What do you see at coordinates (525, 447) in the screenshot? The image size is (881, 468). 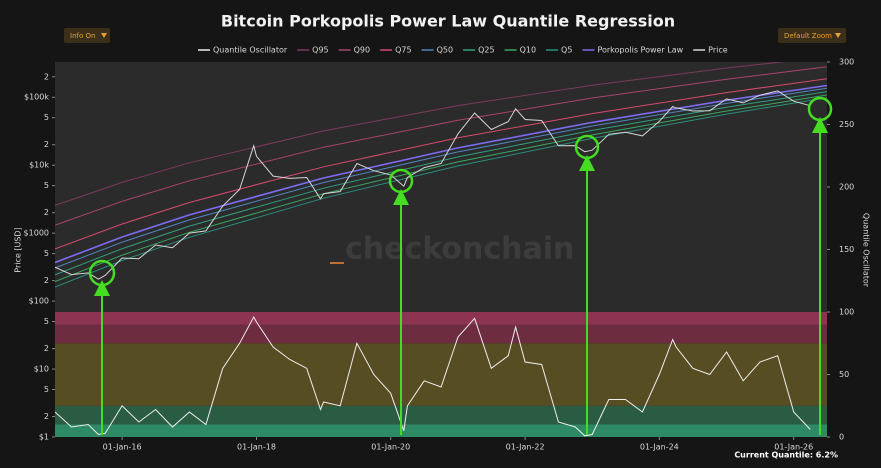 I see `x-tick-label: 01-Jan-22` at bounding box center [525, 447].